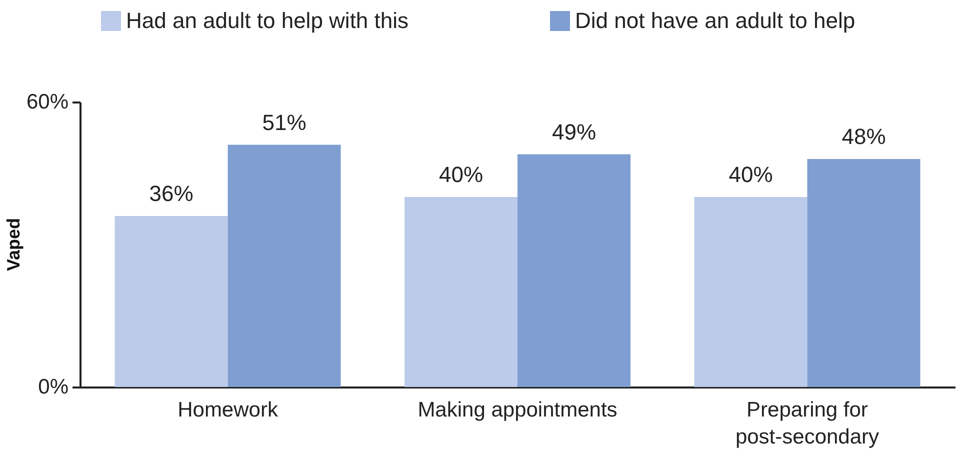 This screenshot has height=467, width=963. I want to click on y-tick-label: 60%, so click(47, 102).